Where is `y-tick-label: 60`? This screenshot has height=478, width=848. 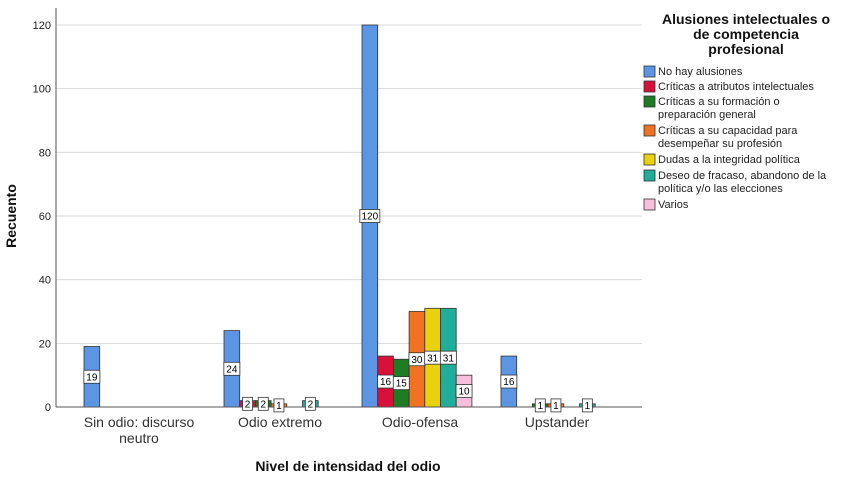 y-tick-label: 60 is located at coordinates (45, 217).